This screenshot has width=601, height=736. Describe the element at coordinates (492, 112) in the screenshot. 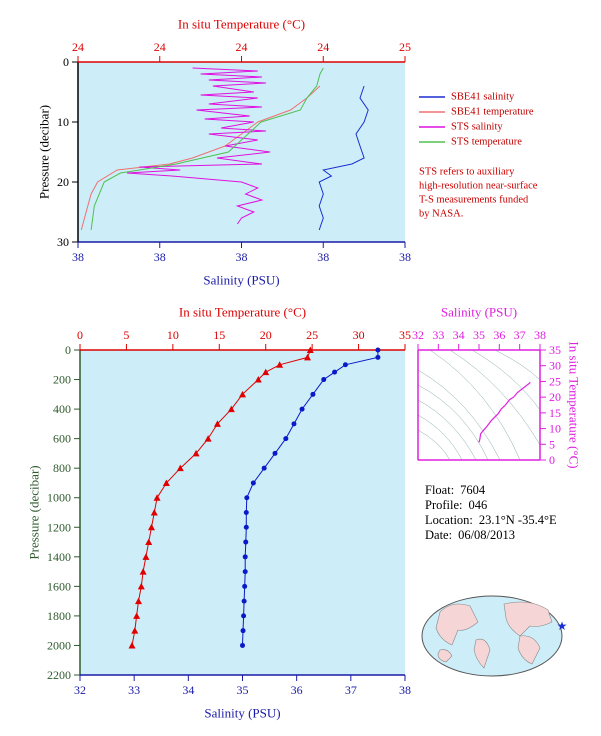

I see `legend-label: SBE41 temperature` at that location.